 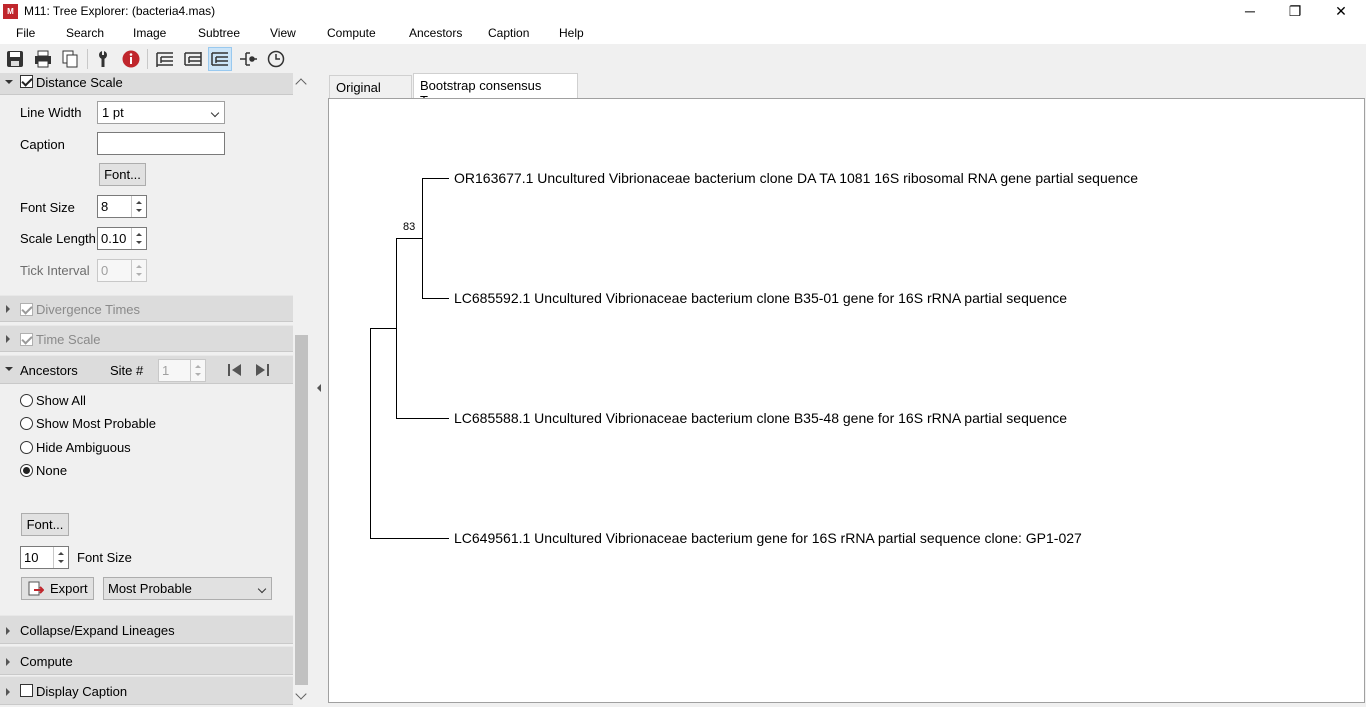 I want to click on section-collapse-expand: Collapse/Expand Lineages, so click(x=146, y=629).